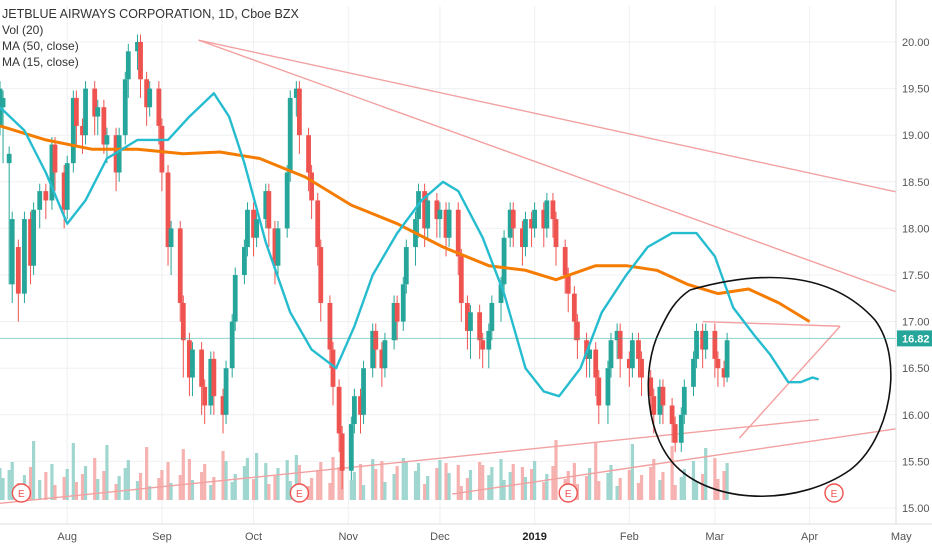 The height and width of the screenshot is (550, 932). What do you see at coordinates (714, 537) in the screenshot?
I see `x-tick-label: Mar` at bounding box center [714, 537].